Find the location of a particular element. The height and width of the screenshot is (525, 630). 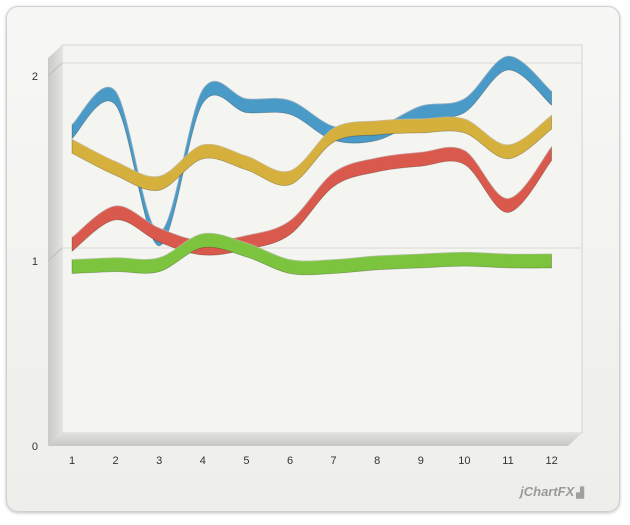

plot-left-wall is located at coordinates (55, 245).